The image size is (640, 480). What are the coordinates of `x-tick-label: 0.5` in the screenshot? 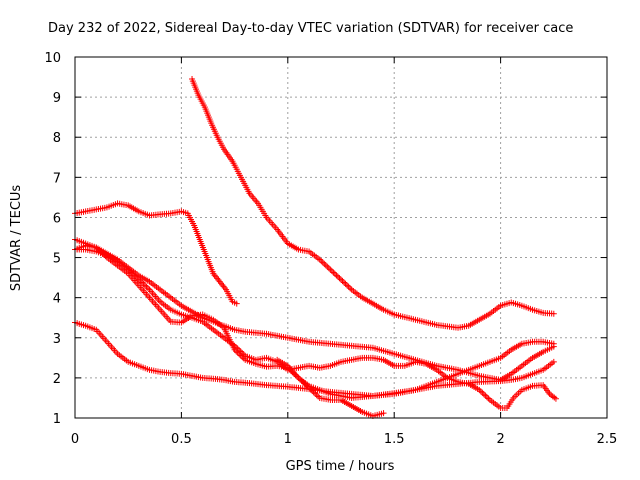 It's located at (181, 439).